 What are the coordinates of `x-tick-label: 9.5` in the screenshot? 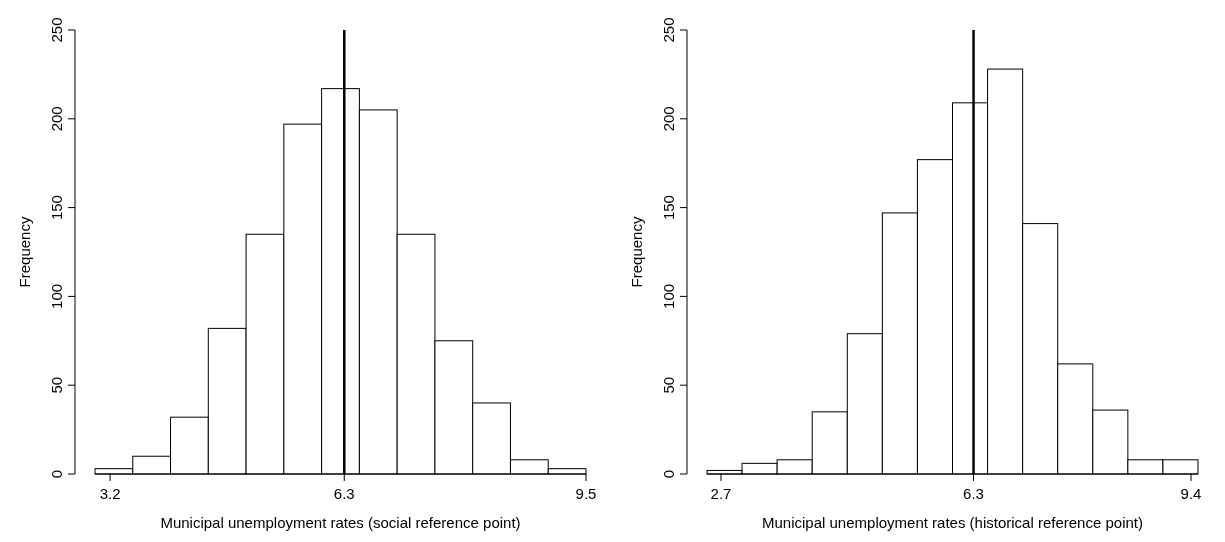 It's located at (586, 493).